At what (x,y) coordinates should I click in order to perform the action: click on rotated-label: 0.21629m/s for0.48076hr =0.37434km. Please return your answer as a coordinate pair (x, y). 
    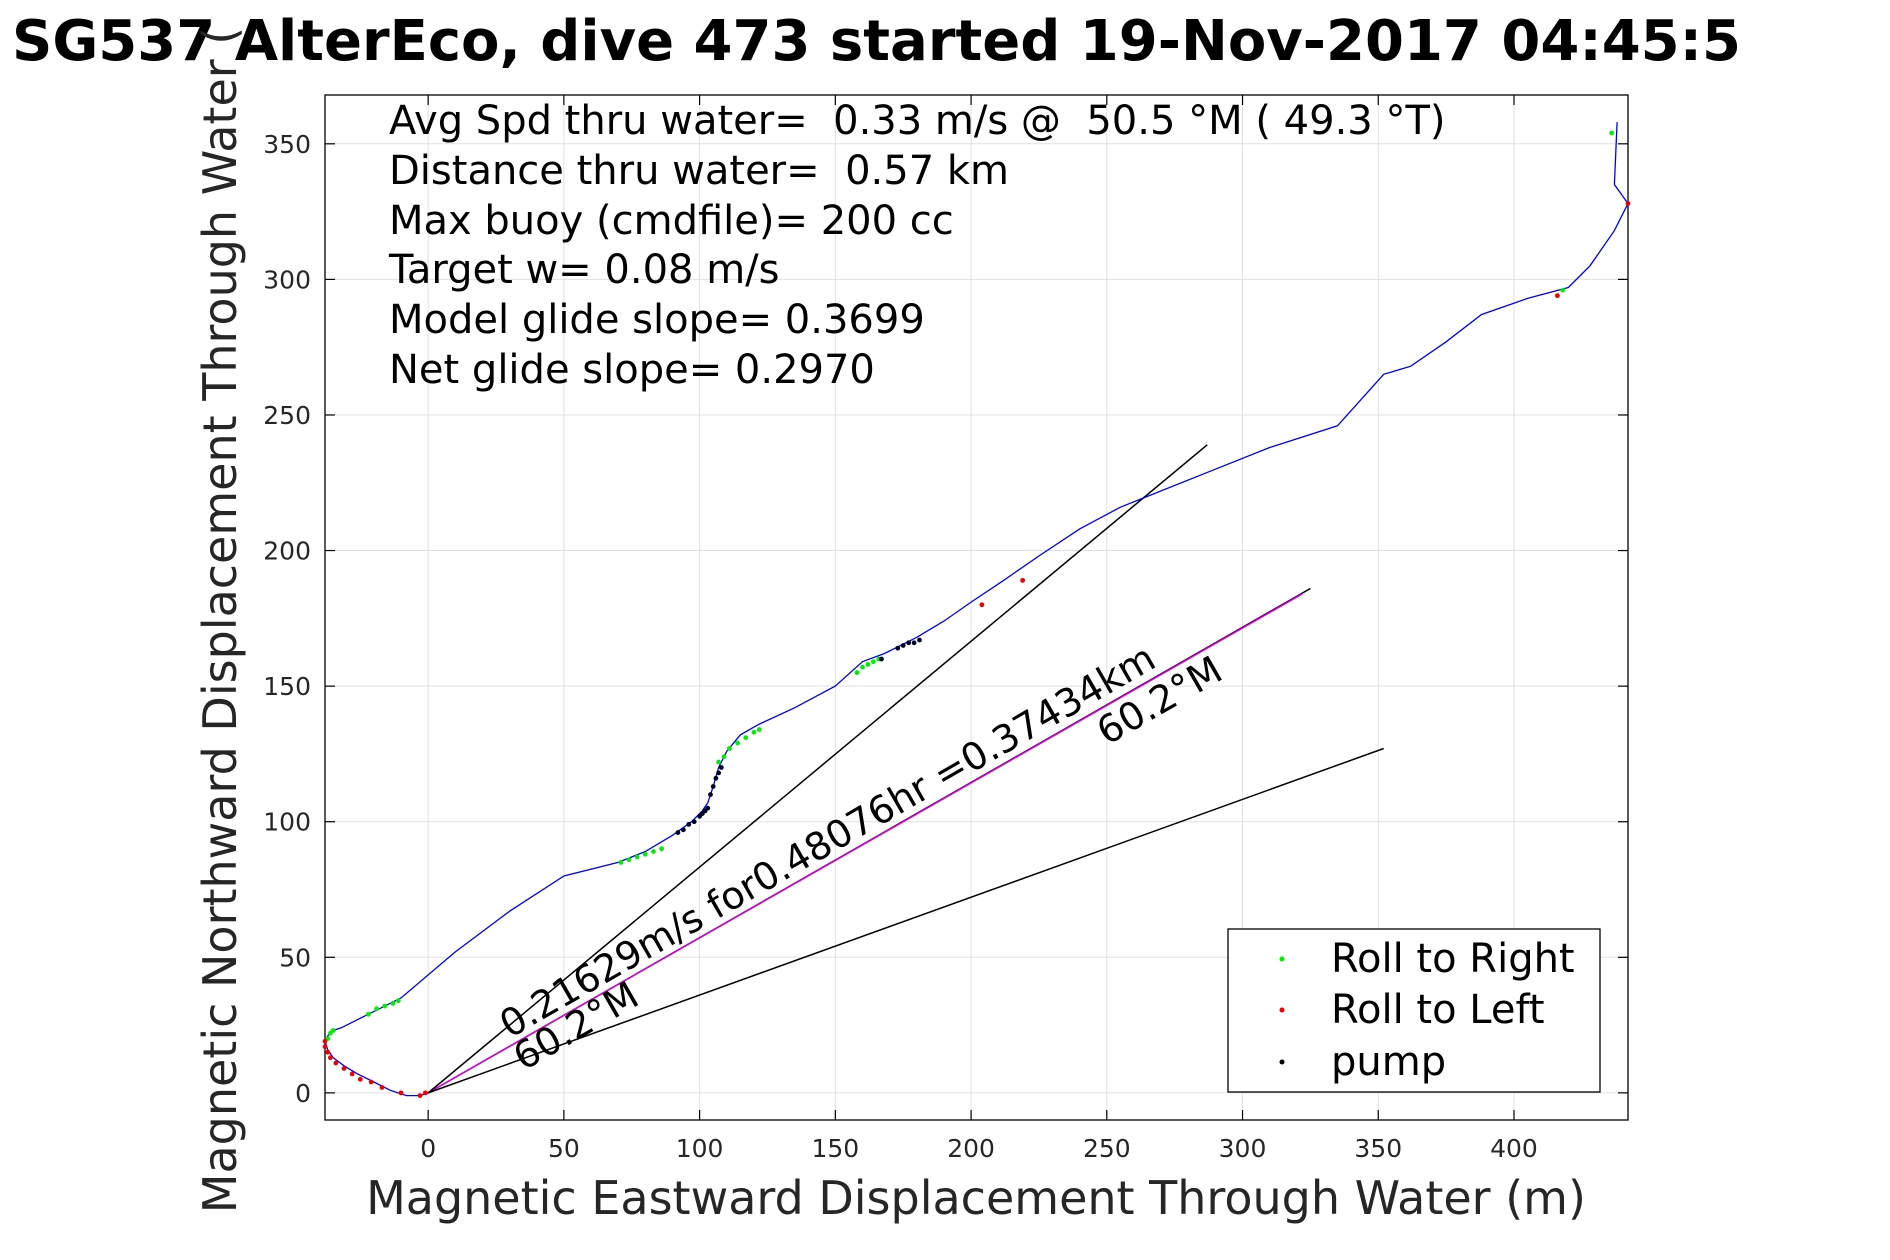
    Looking at the image, I should click on (827, 840).